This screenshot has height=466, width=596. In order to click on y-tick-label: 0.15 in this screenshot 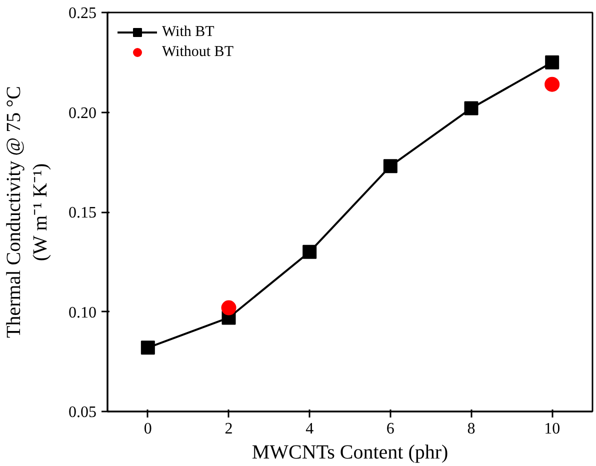, I will do `click(82, 213)`.